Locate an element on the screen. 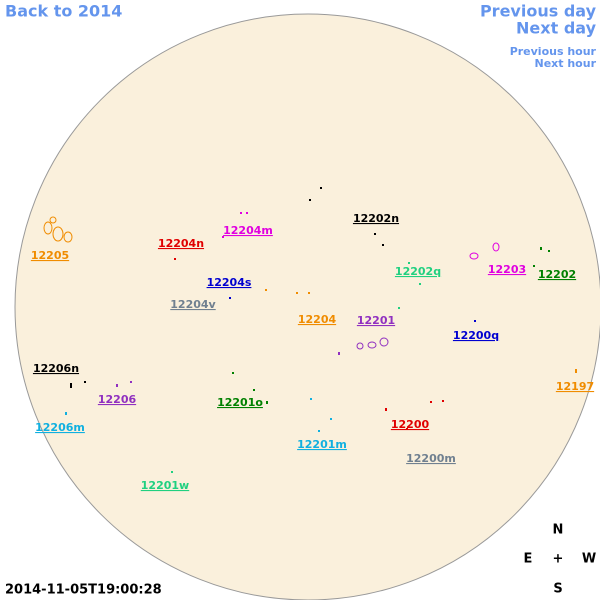  region-label: 12205 is located at coordinates (50, 255).